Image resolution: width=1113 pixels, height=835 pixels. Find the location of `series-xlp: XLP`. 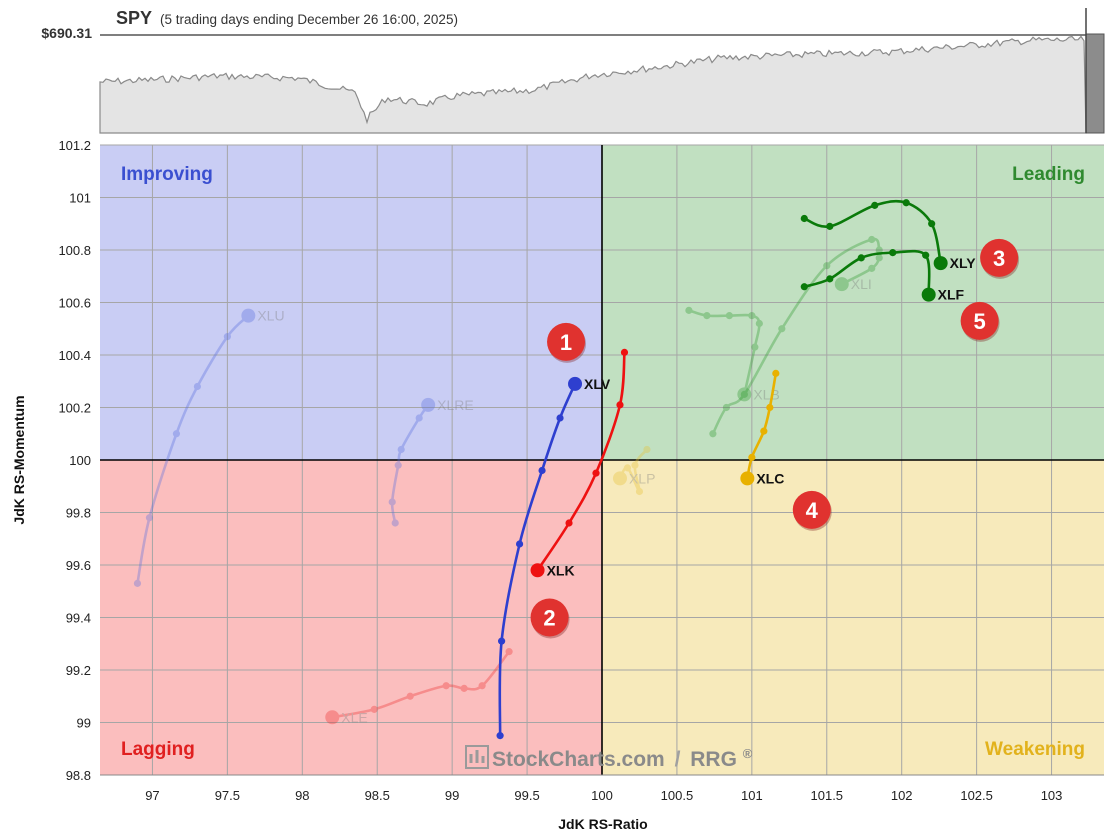

series-xlp: XLP is located at coordinates (633, 470).